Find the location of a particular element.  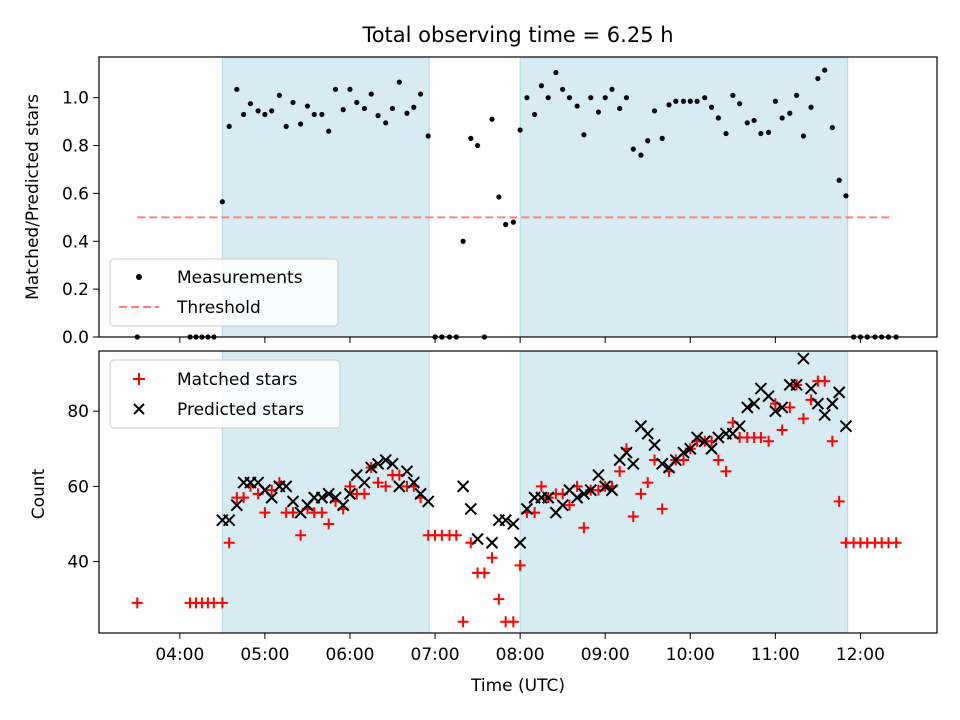

legend-predicted-marker is located at coordinates (139, 409).